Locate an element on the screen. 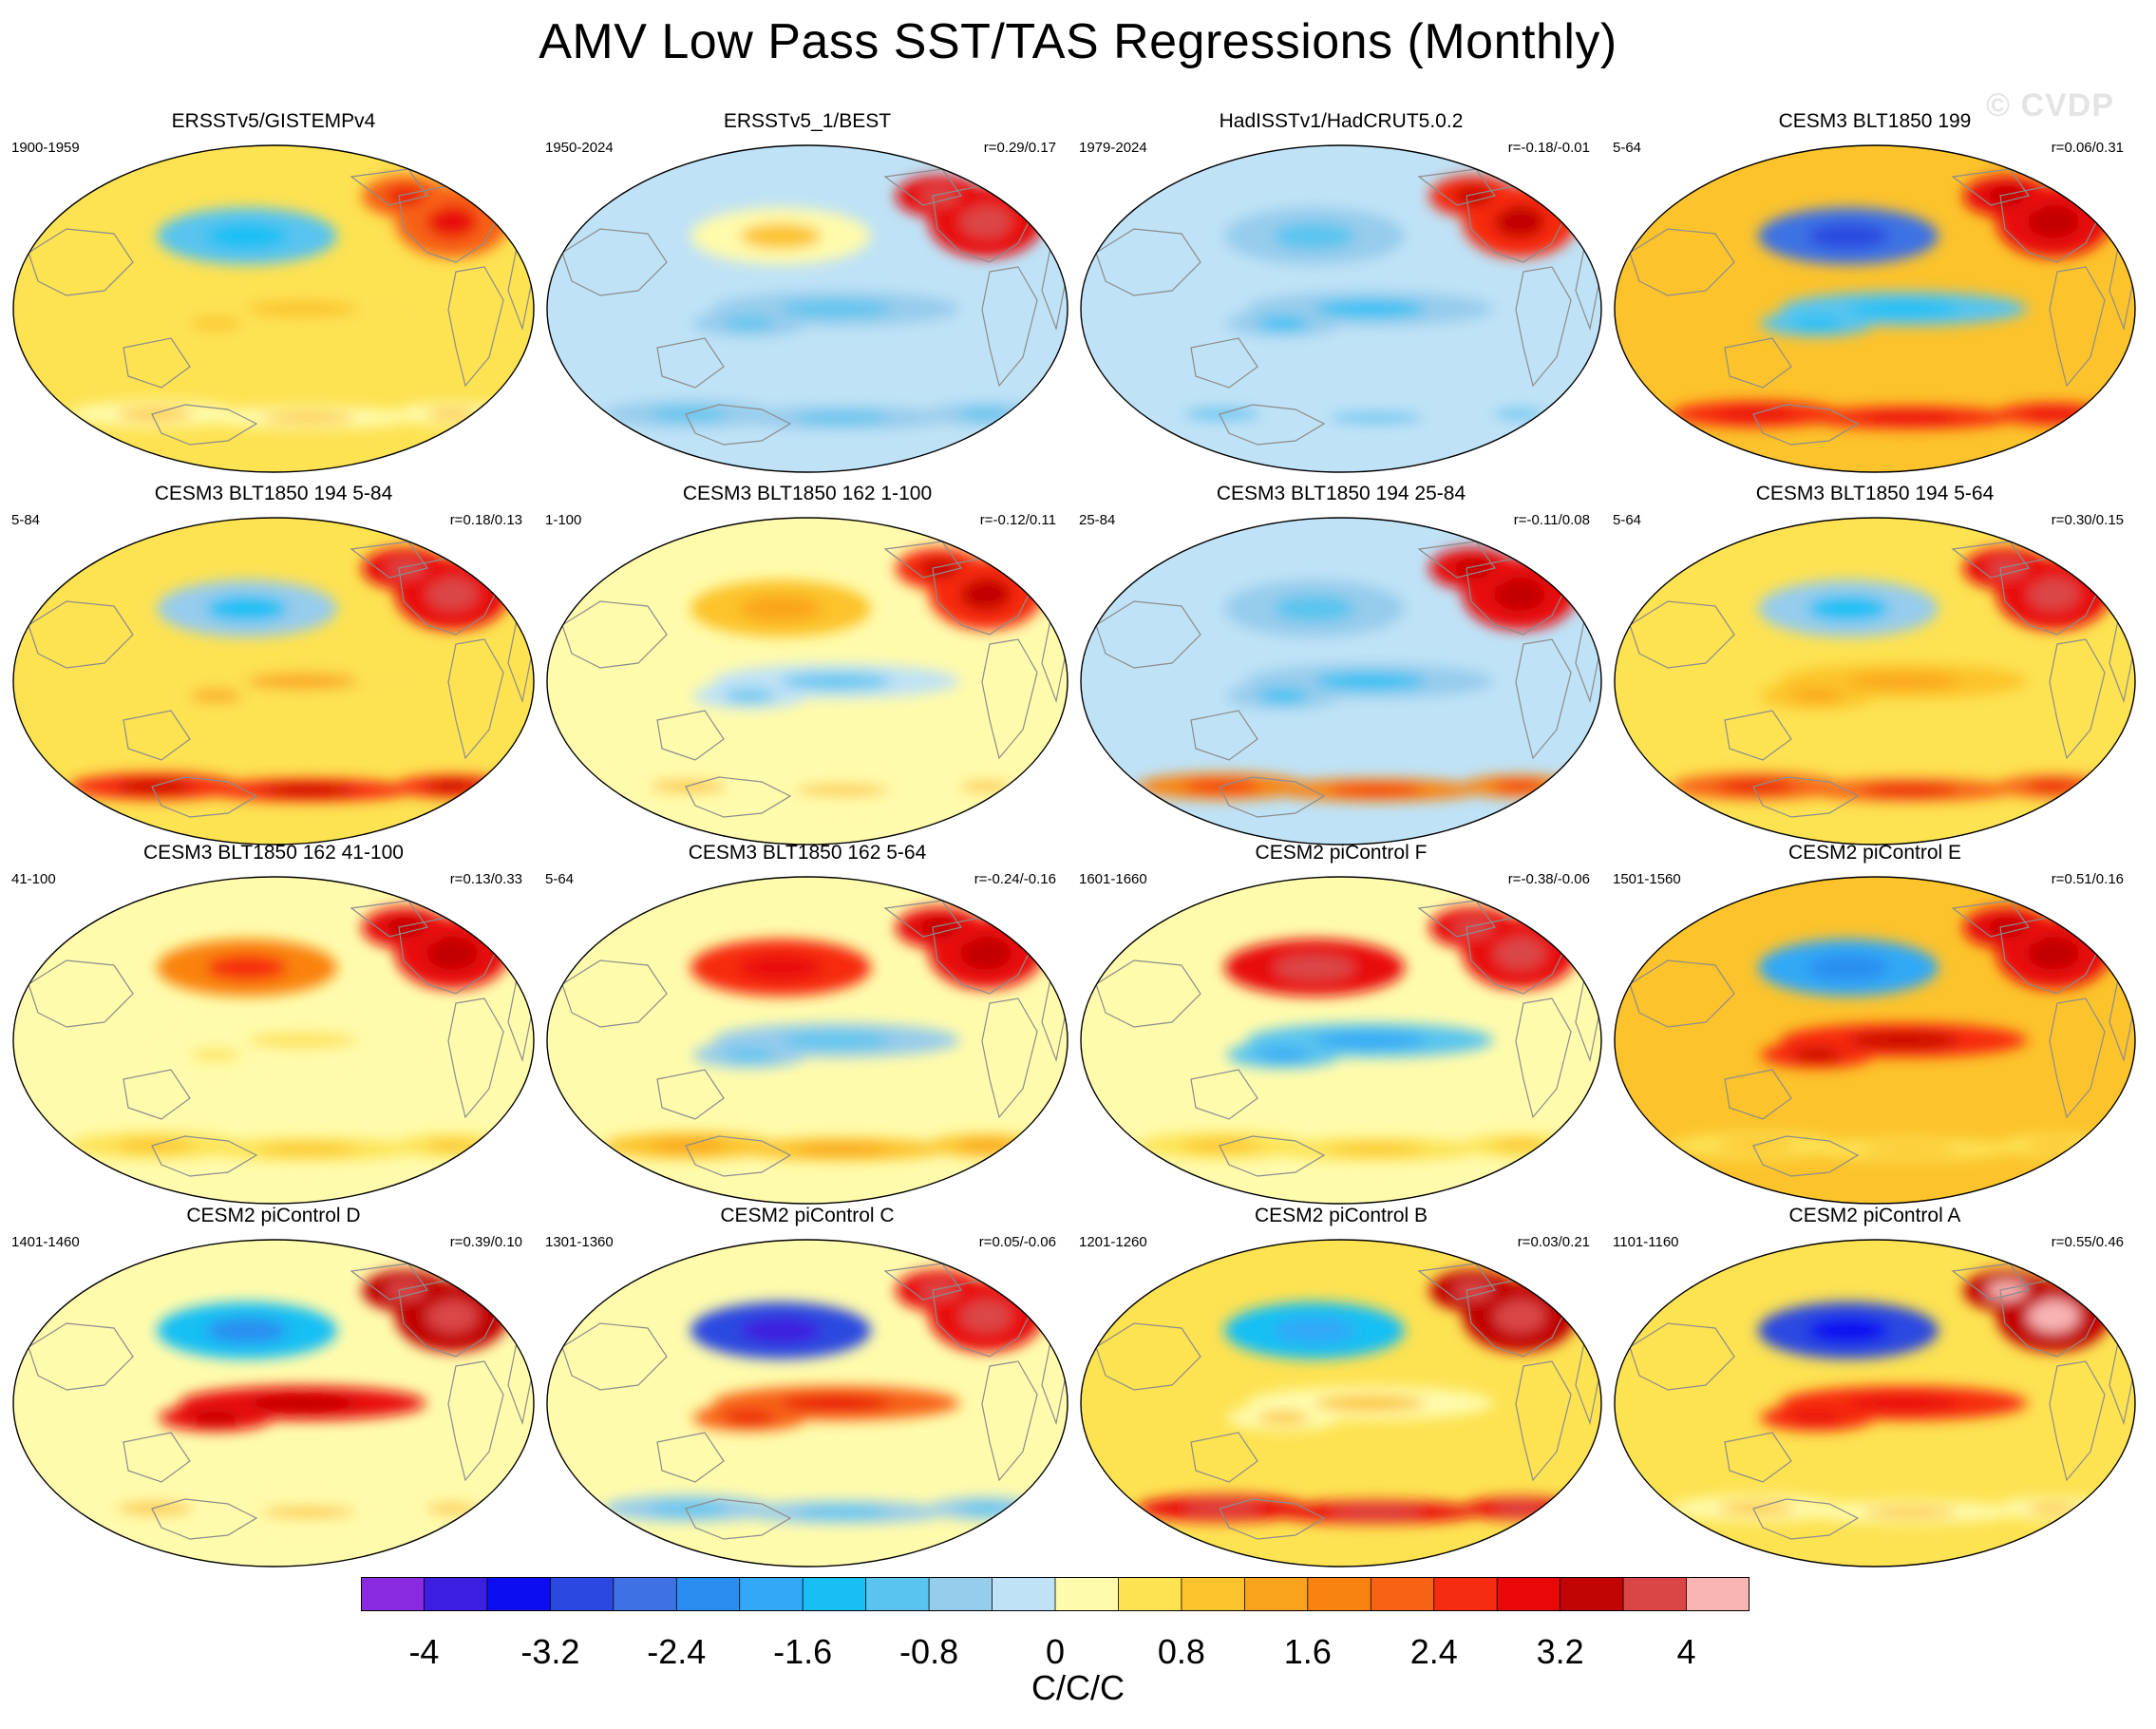 This screenshot has width=2156, height=1729. panel-title: CESM2 piControl A is located at coordinates (1875, 1215).